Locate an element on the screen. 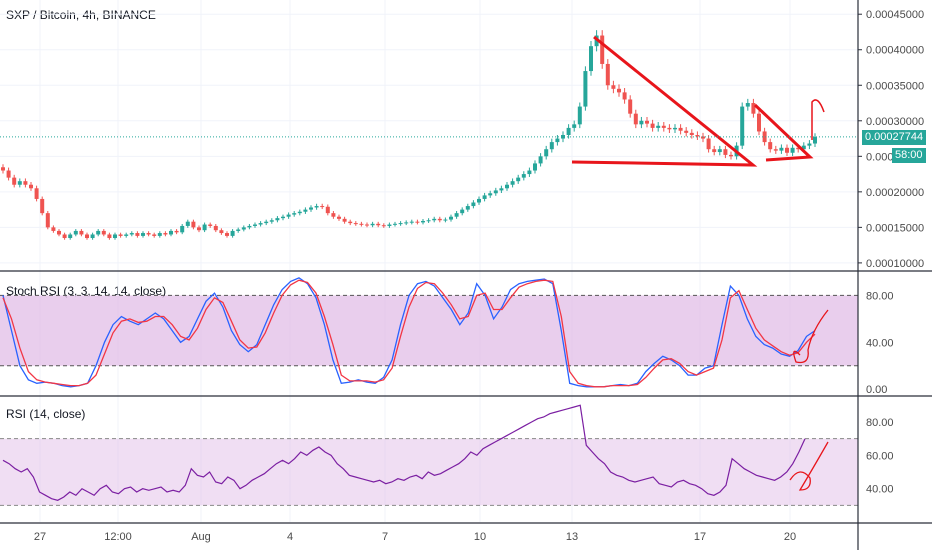  x-tick-label: 7 is located at coordinates (385, 537).